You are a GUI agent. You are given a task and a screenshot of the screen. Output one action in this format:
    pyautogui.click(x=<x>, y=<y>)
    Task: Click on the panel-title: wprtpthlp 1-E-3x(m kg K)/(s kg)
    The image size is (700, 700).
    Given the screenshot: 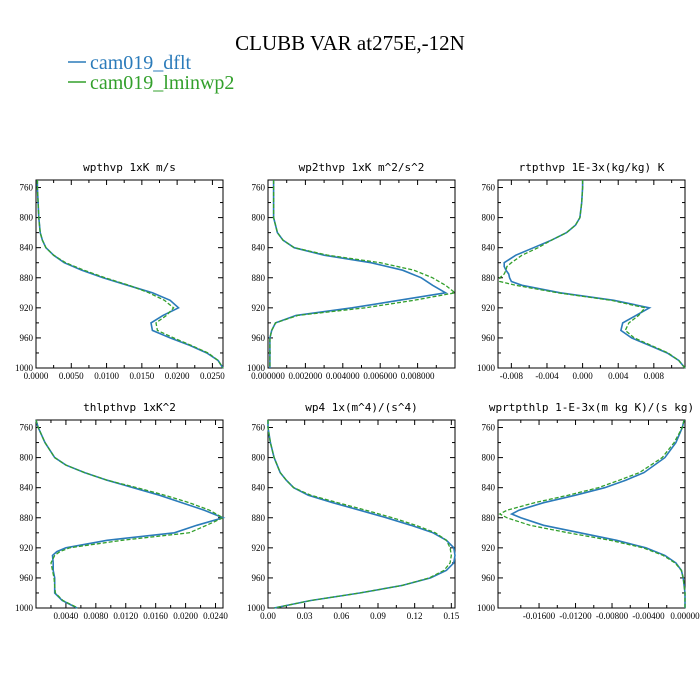 What is the action you would take?
    pyautogui.click(x=591, y=407)
    